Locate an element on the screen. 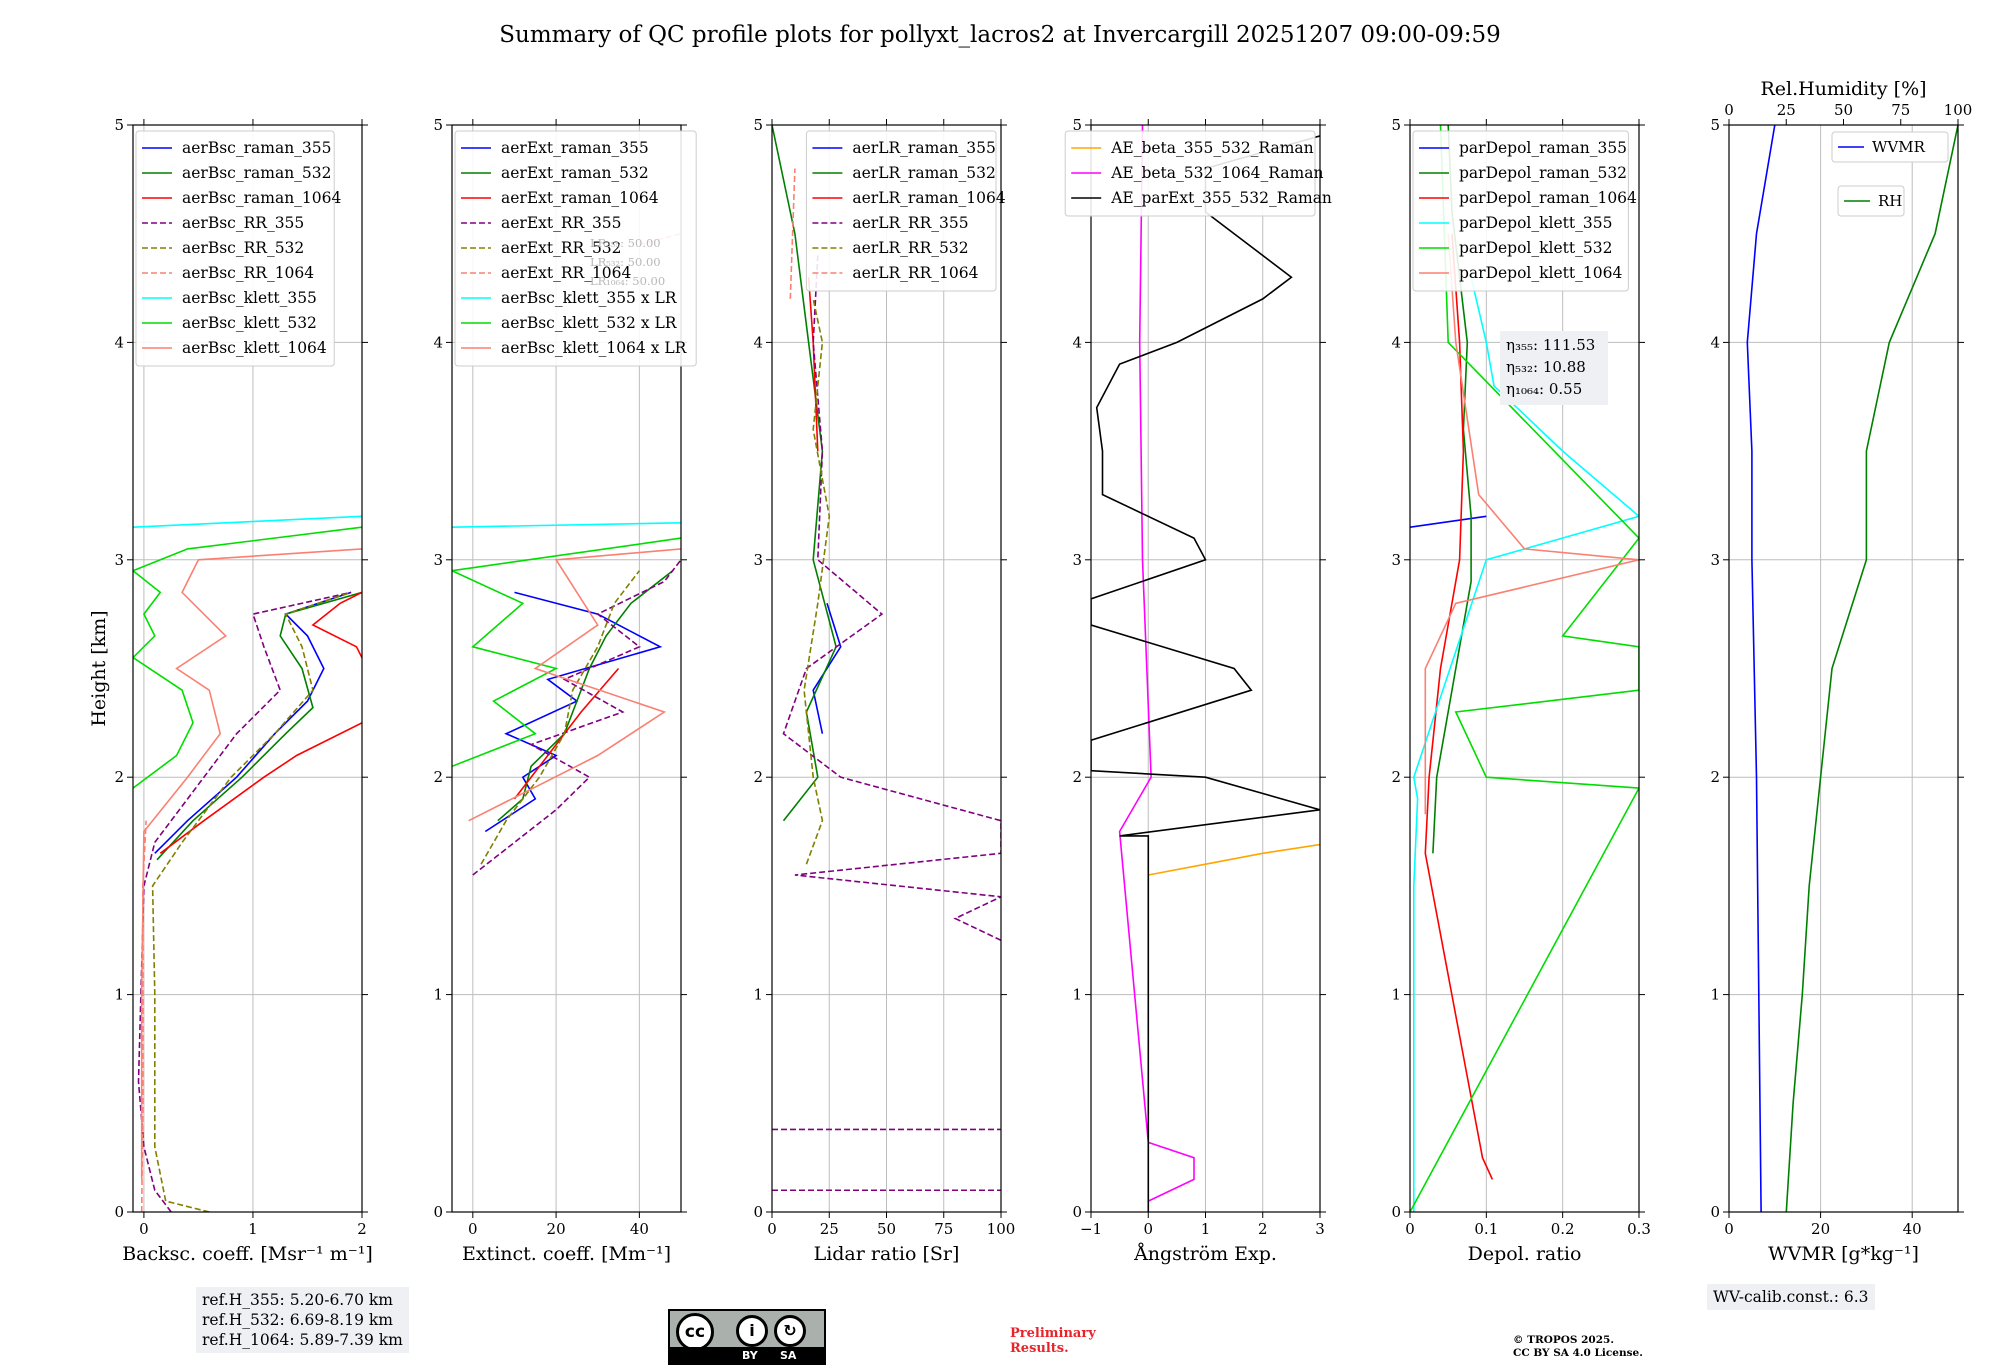 The width and height of the screenshot is (2000, 1365). series-line-AE_parExt_355_532_Raman is located at coordinates (1205, 673).